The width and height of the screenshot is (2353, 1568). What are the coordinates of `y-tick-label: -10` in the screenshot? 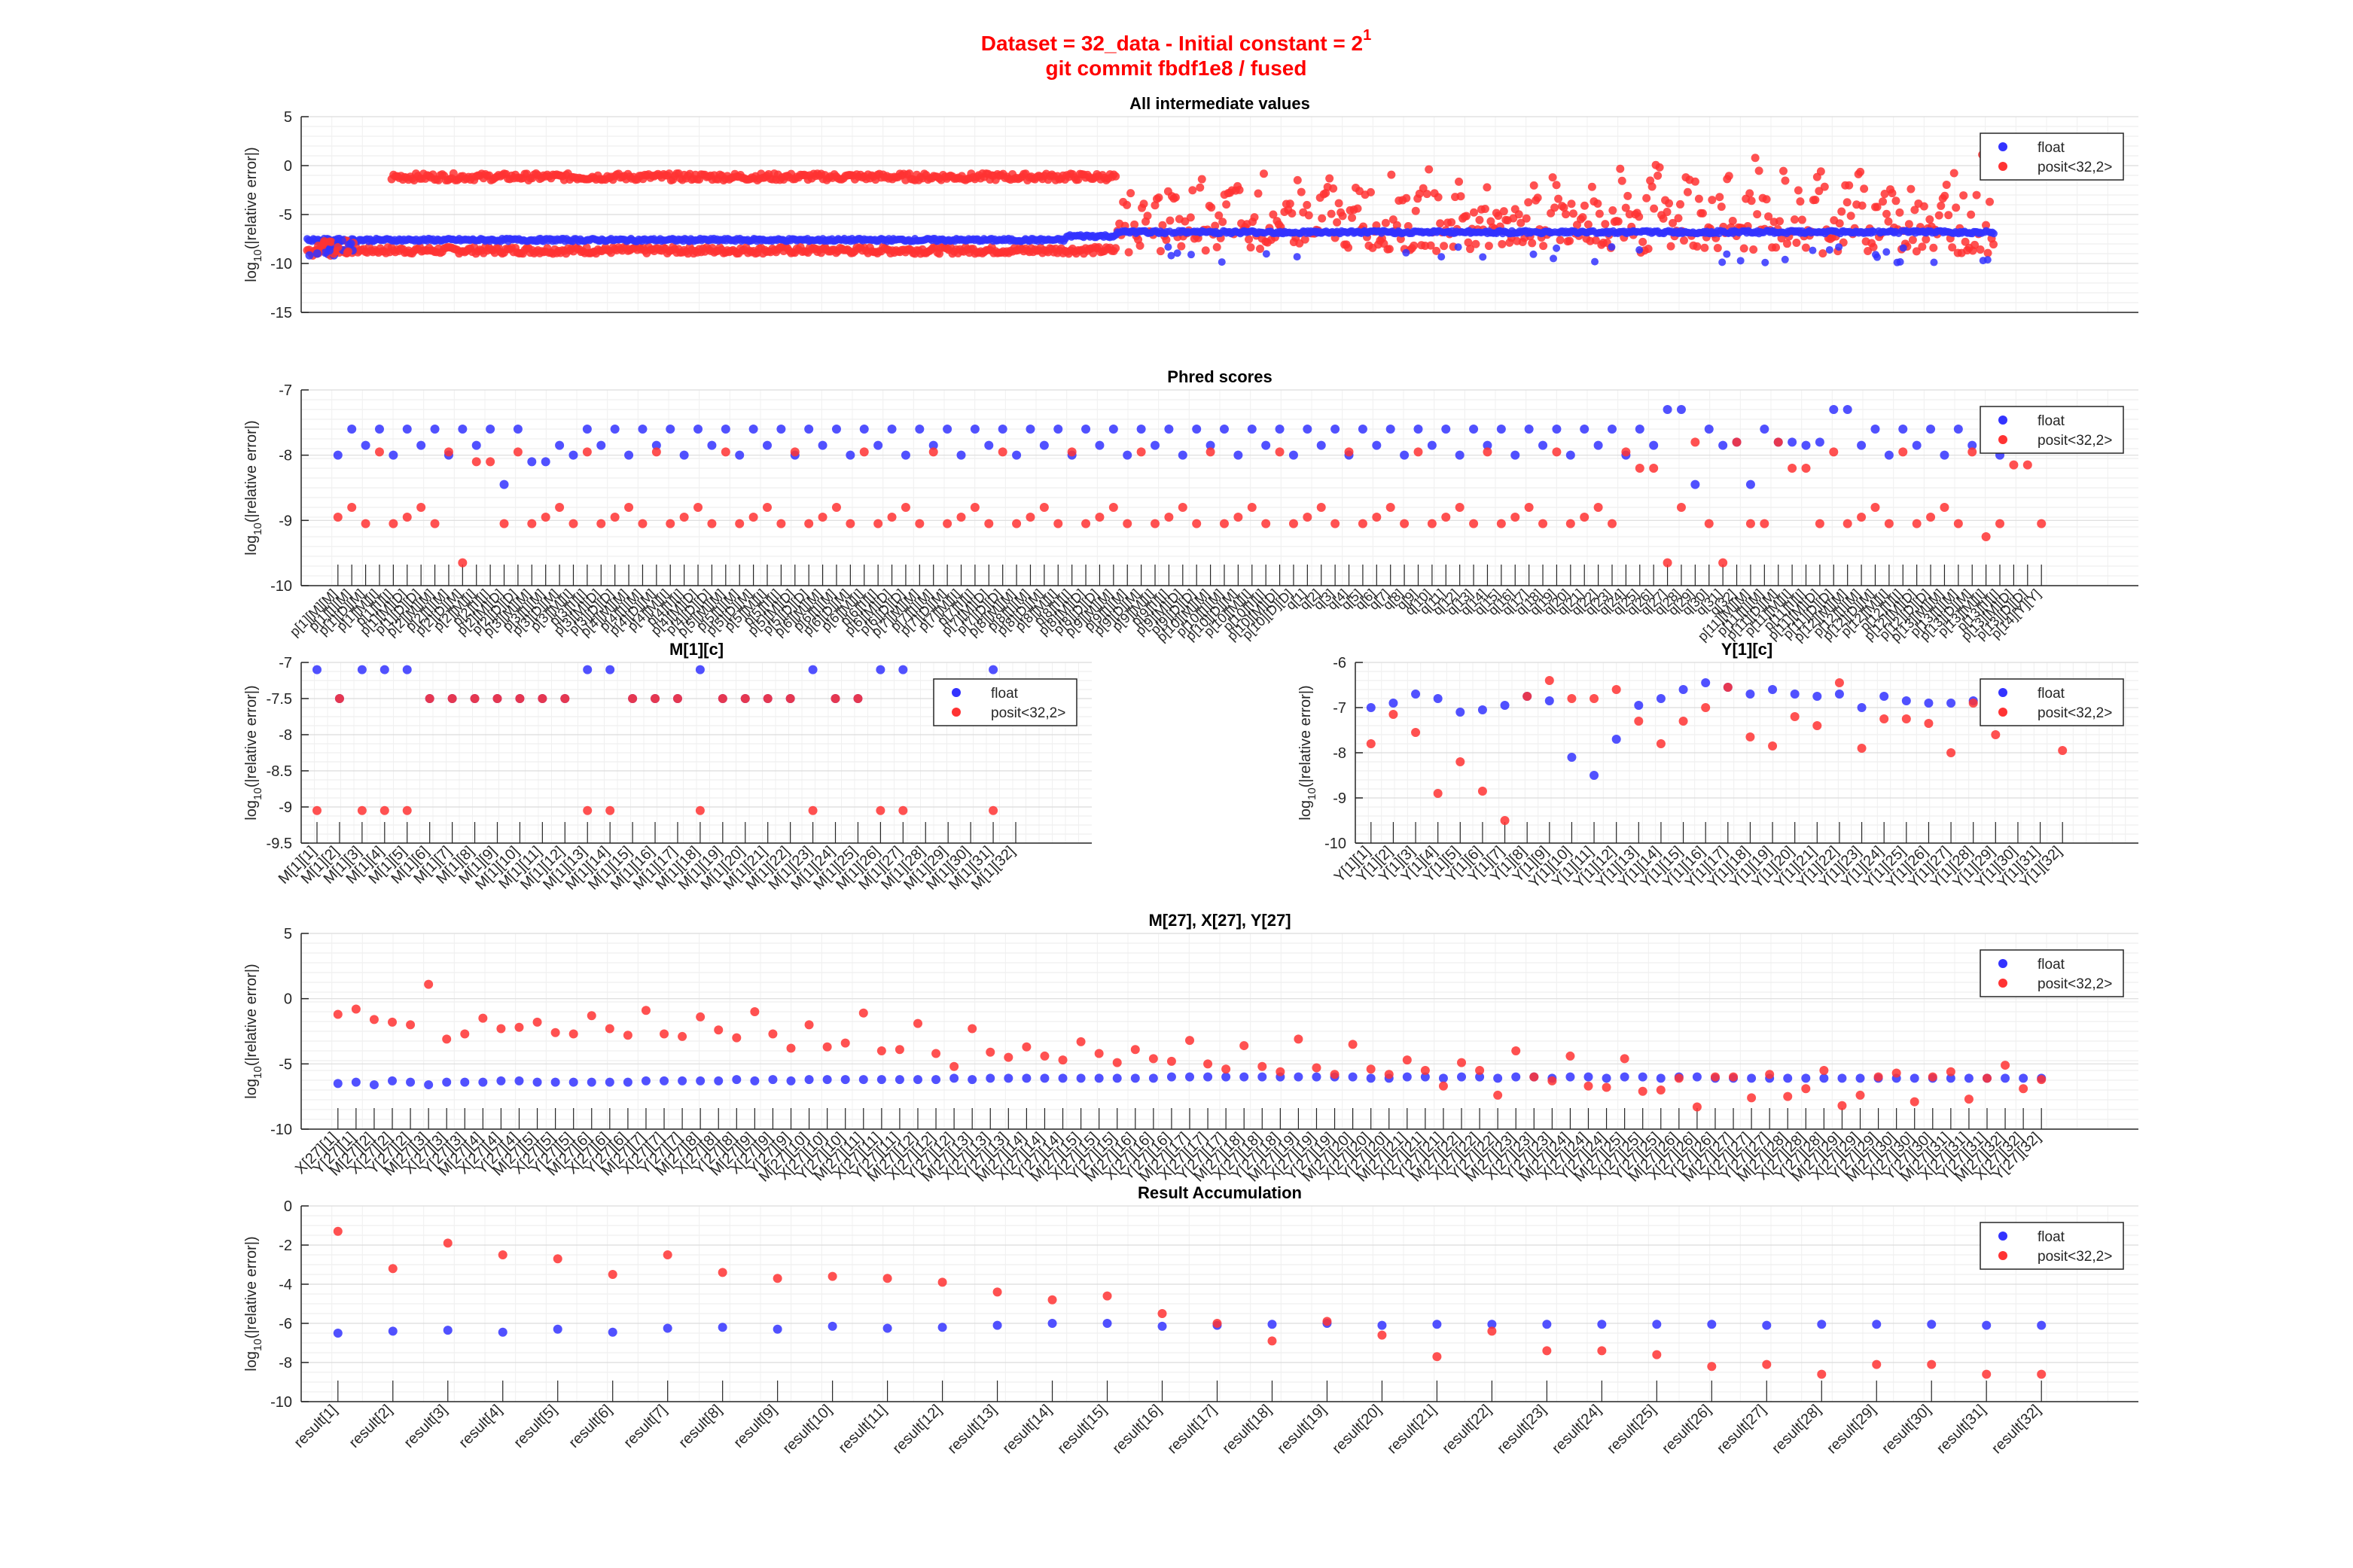 It's located at (1335, 844).